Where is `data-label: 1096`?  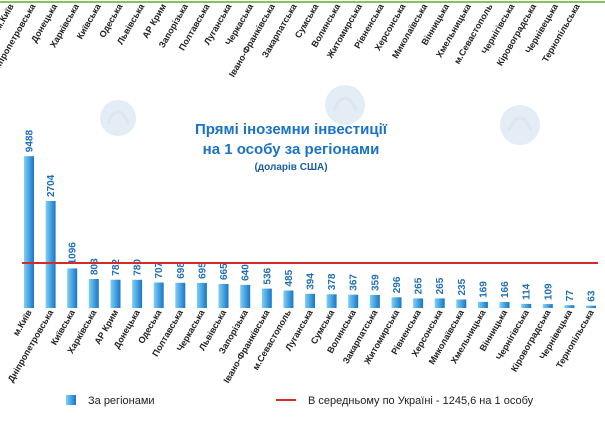 data-label: 1096 is located at coordinates (73, 253).